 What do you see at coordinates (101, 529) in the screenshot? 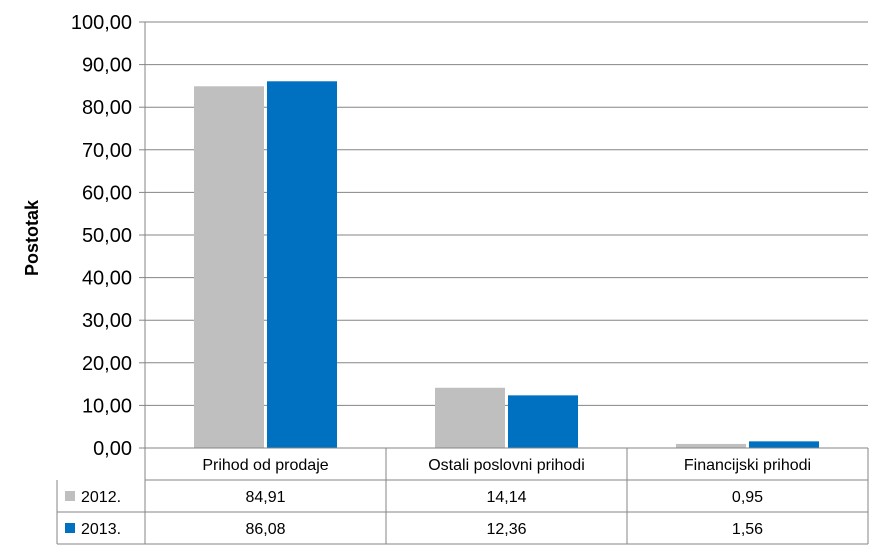
I see `legend-label: 2013.` at bounding box center [101, 529].